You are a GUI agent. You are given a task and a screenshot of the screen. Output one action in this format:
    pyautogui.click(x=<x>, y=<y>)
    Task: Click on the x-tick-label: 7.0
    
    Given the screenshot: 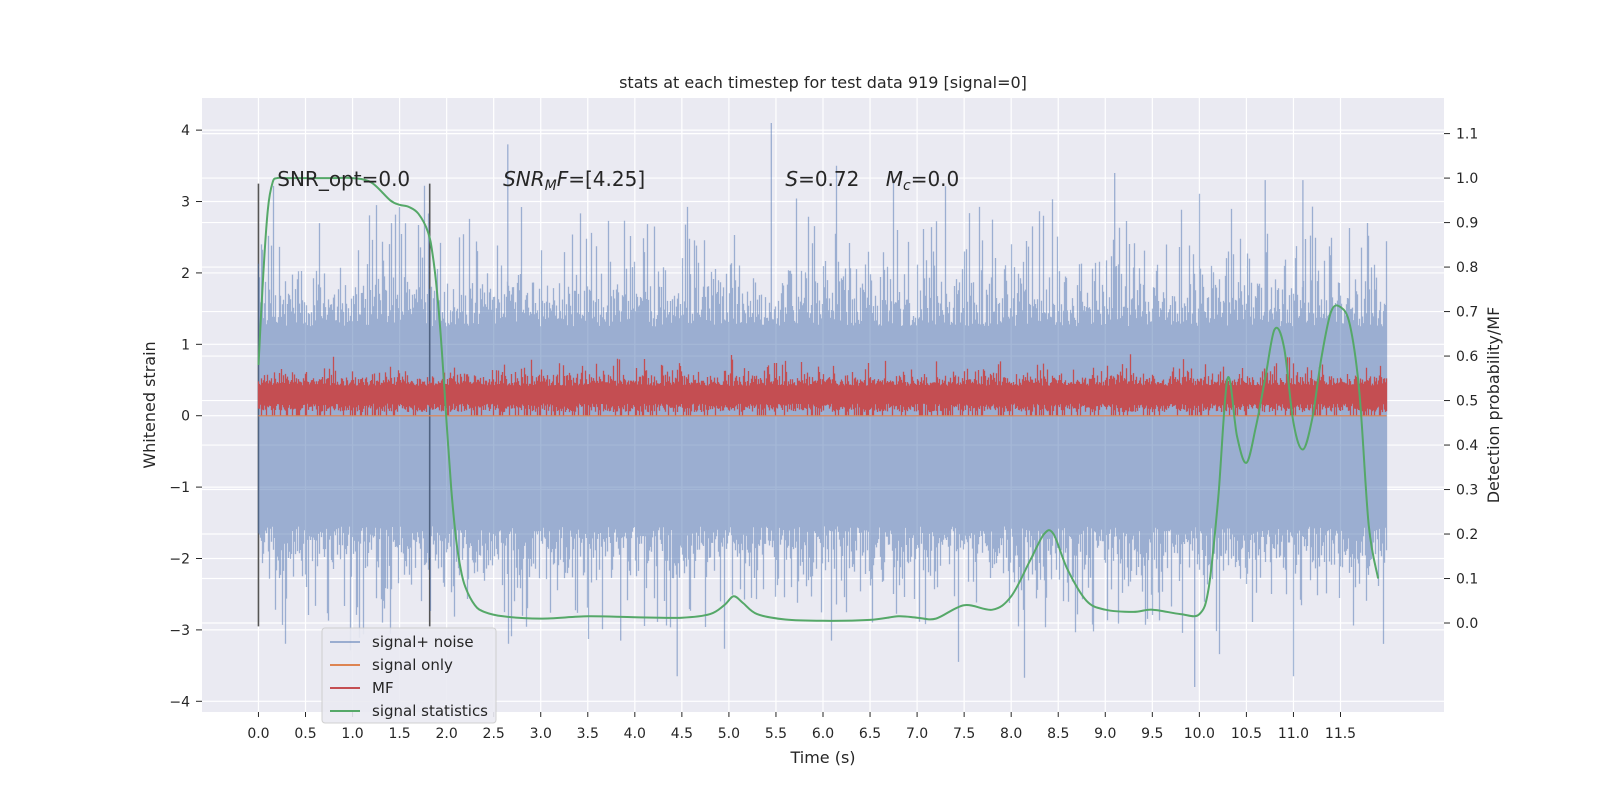 What is the action you would take?
    pyautogui.click(x=917, y=734)
    